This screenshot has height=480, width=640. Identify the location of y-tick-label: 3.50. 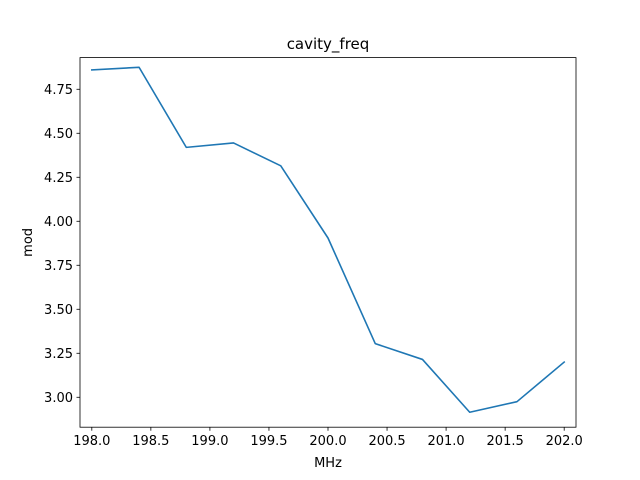
(58, 310).